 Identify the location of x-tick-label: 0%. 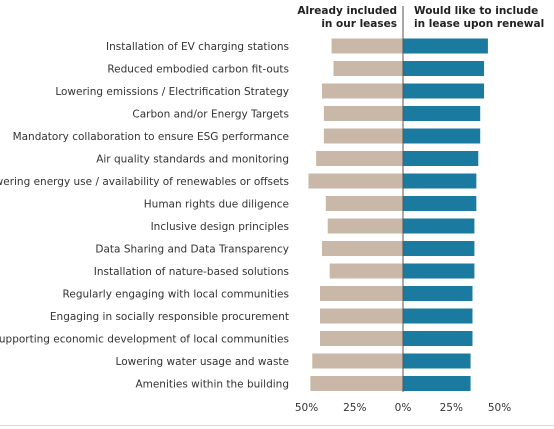
(403, 408).